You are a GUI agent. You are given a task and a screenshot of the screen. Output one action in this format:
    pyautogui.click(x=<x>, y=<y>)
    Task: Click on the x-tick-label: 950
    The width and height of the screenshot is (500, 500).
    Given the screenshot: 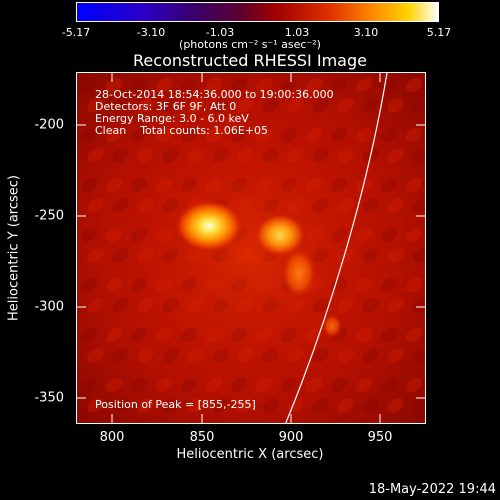 What is the action you would take?
    pyautogui.click(x=380, y=437)
    